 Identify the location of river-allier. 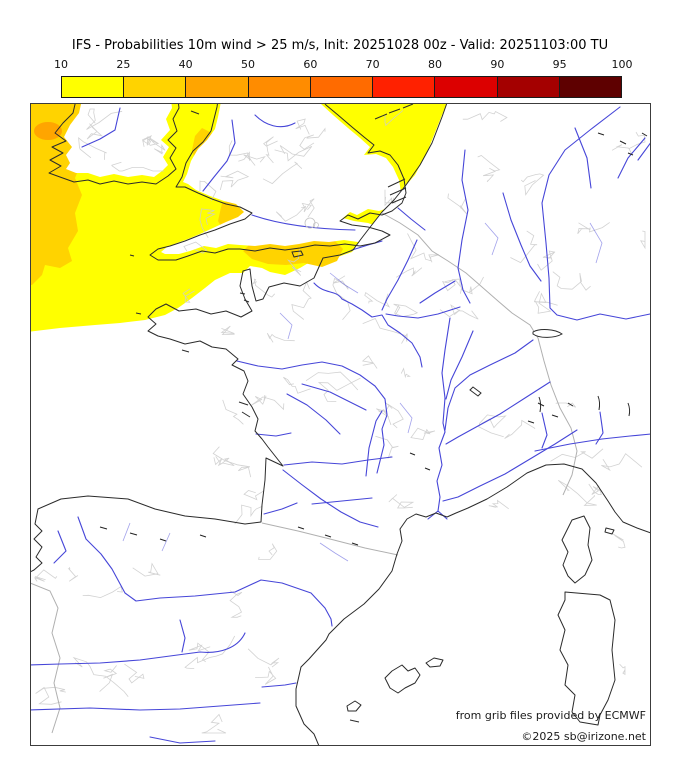
(374, 443).